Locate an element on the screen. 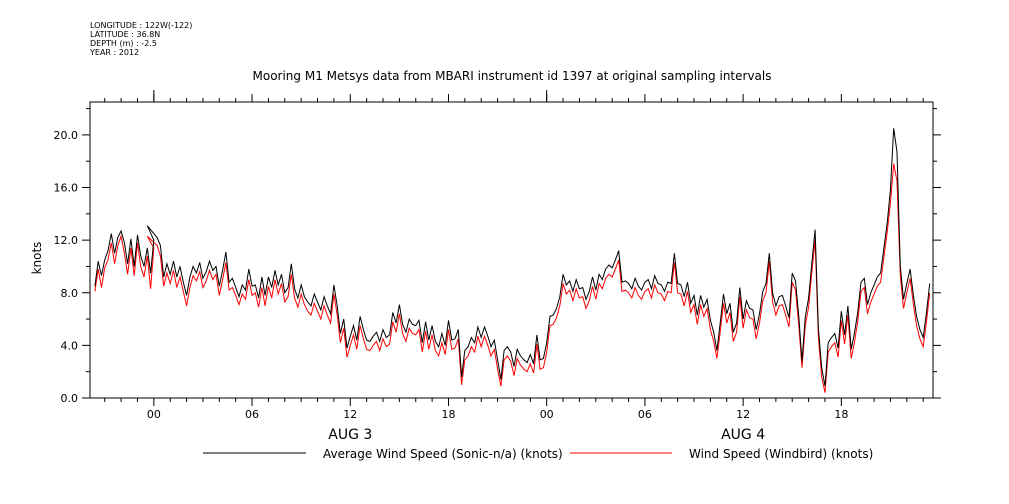 The image size is (1009, 504). y-tick-label: 8.0 is located at coordinates (70, 293).